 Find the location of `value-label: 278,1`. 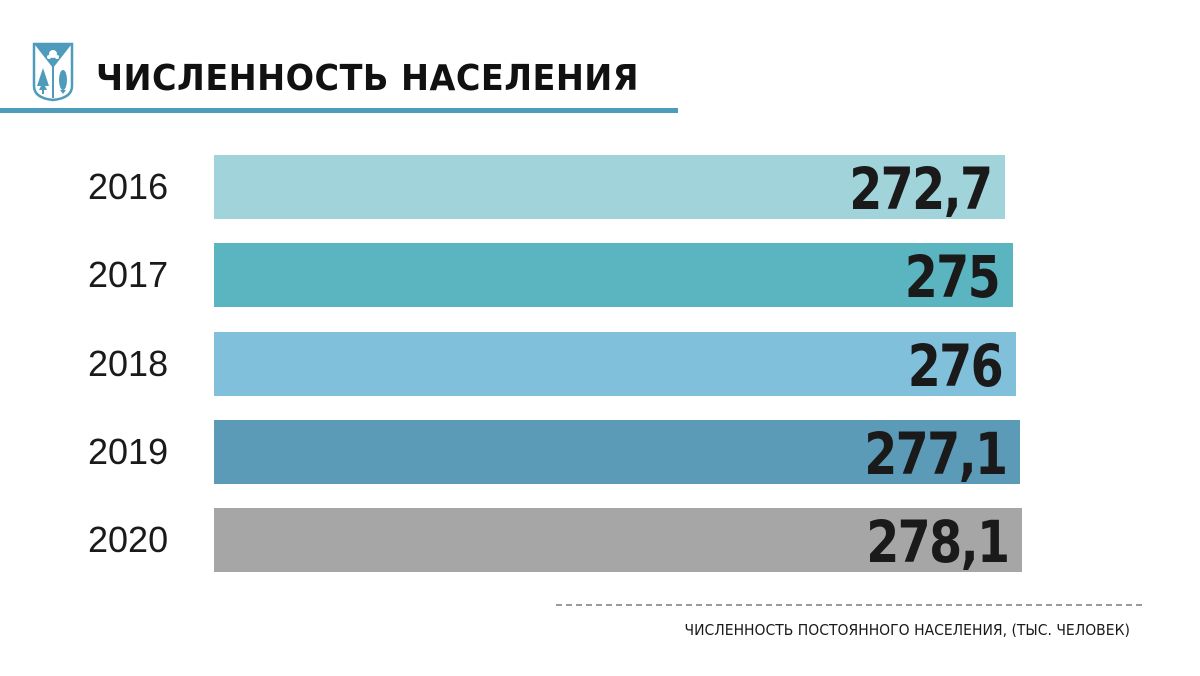

value-label: 278,1 is located at coordinates (937, 542).